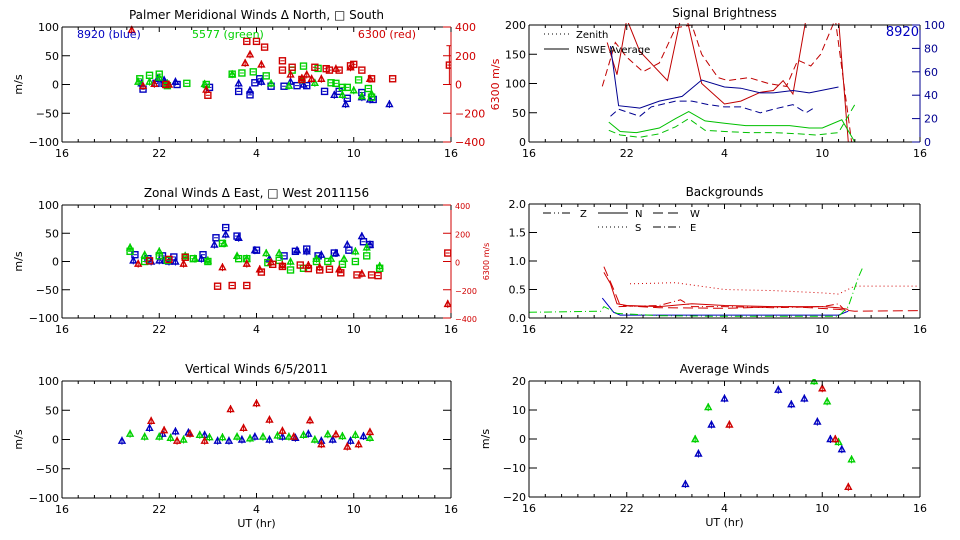 The width and height of the screenshot is (960, 540). I want to click on annotation-label: 6300 (red), so click(387, 34).